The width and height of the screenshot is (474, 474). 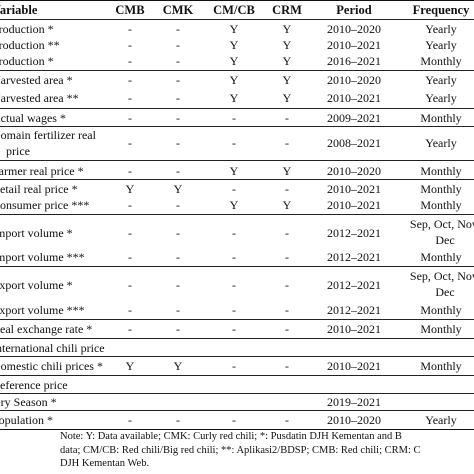 I want to click on cell-variable: International chili price, so click(x=52, y=348).